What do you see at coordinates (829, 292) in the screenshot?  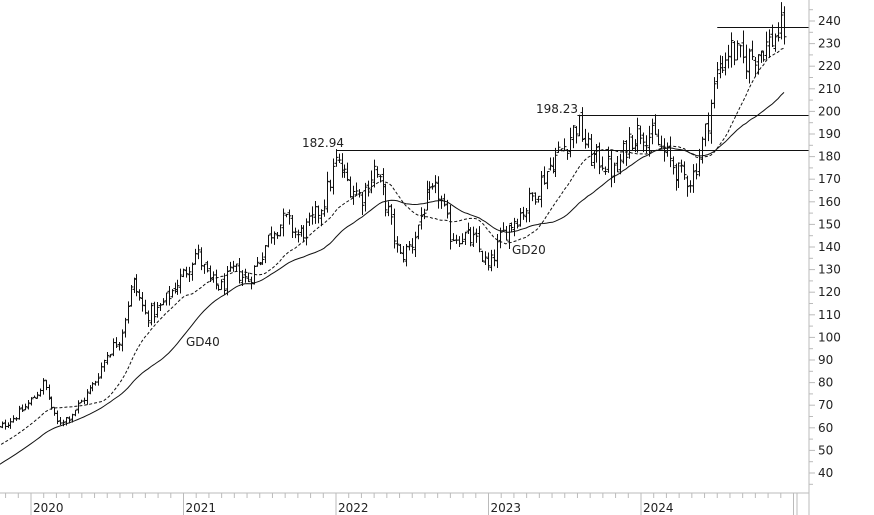 I see `y-tick-label: 120` at bounding box center [829, 292].